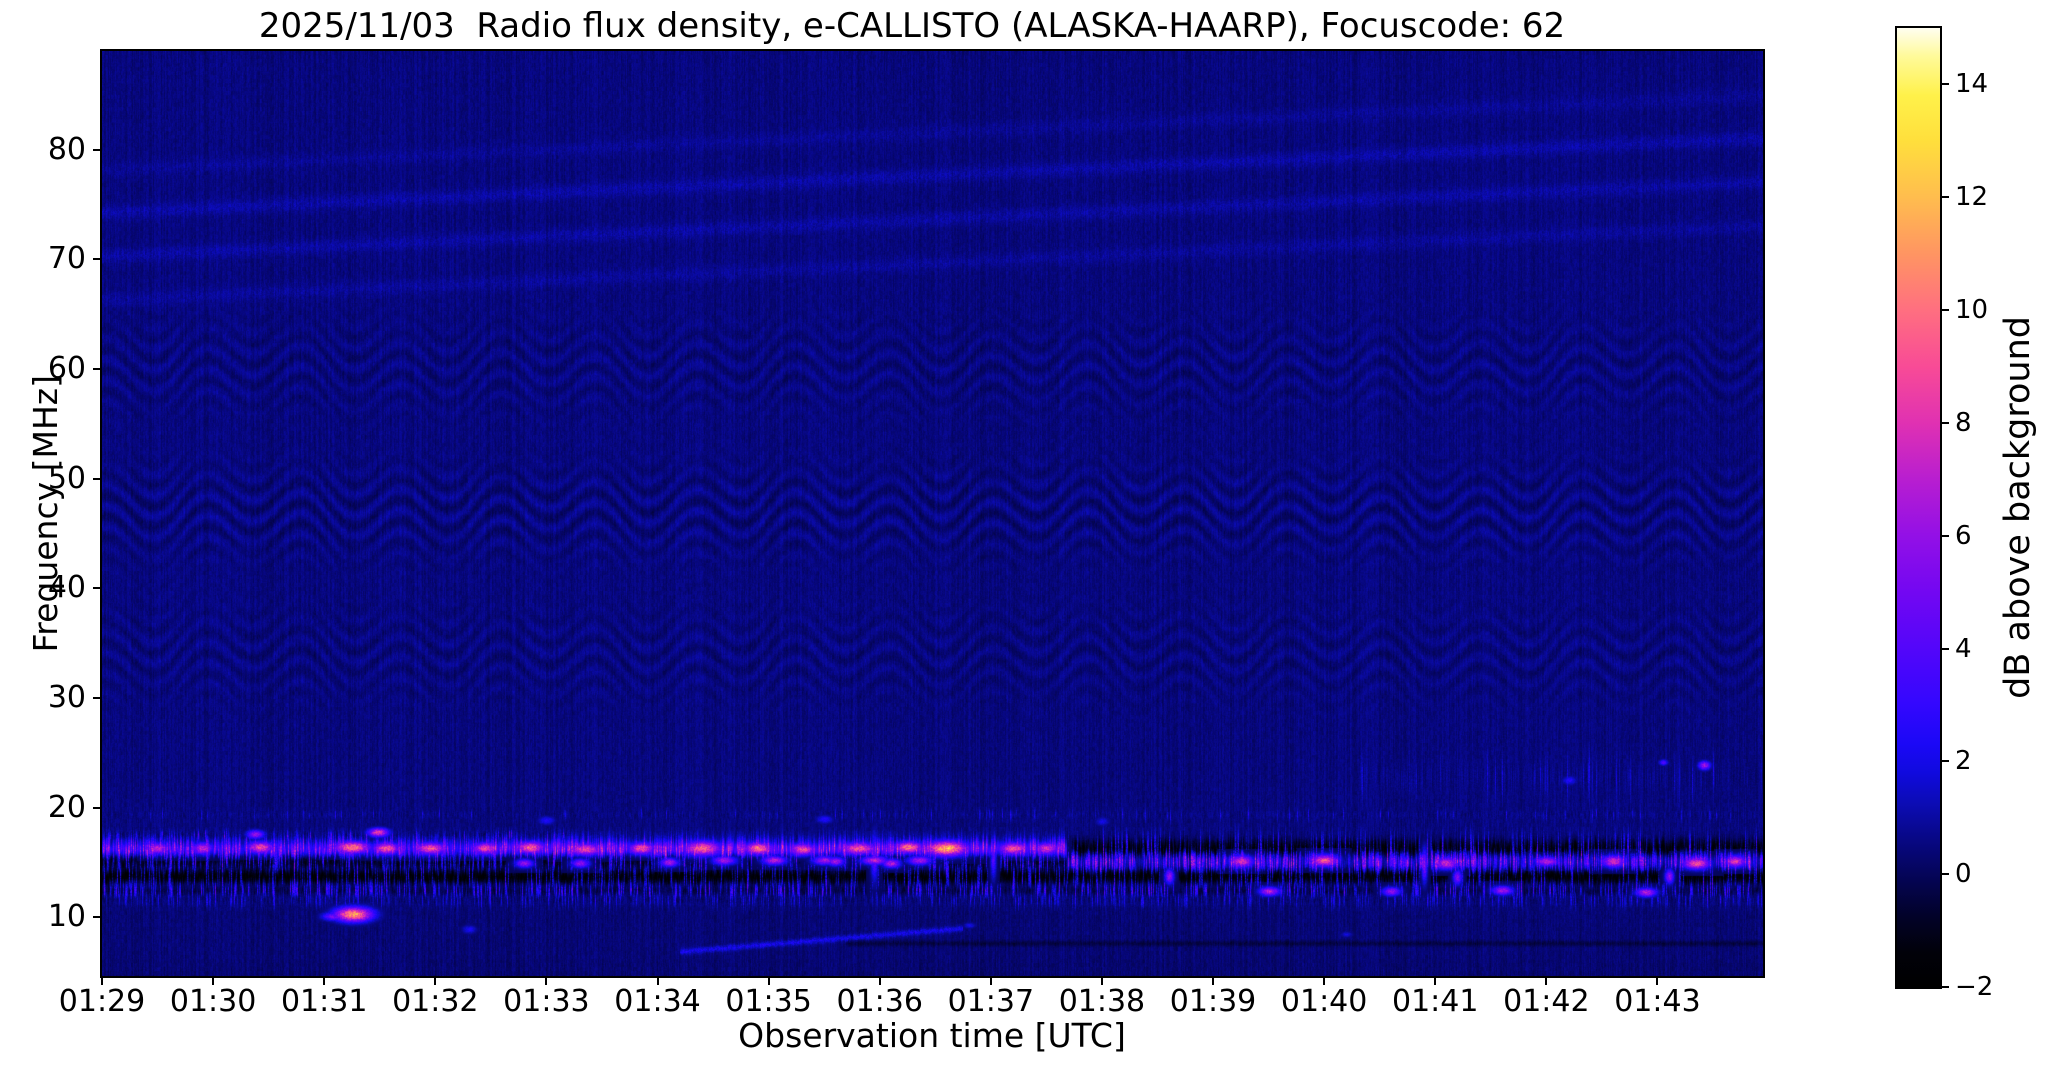 The width and height of the screenshot is (2047, 1067). What do you see at coordinates (1324, 1001) in the screenshot?
I see `x-tick-label: 01:40` at bounding box center [1324, 1001].